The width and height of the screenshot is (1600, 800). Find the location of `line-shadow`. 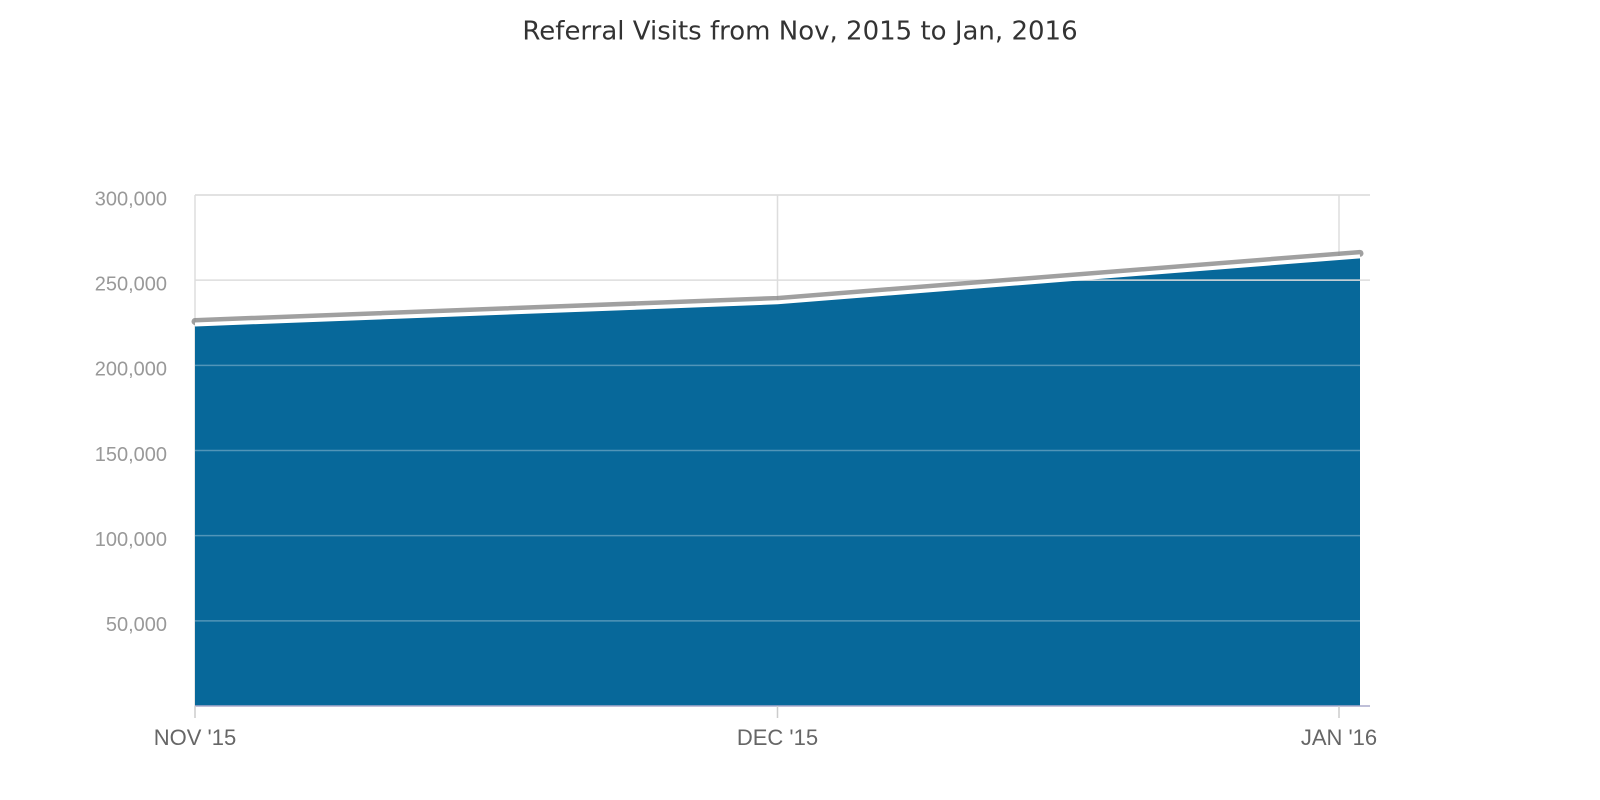

line-shadow is located at coordinates (777, 287).